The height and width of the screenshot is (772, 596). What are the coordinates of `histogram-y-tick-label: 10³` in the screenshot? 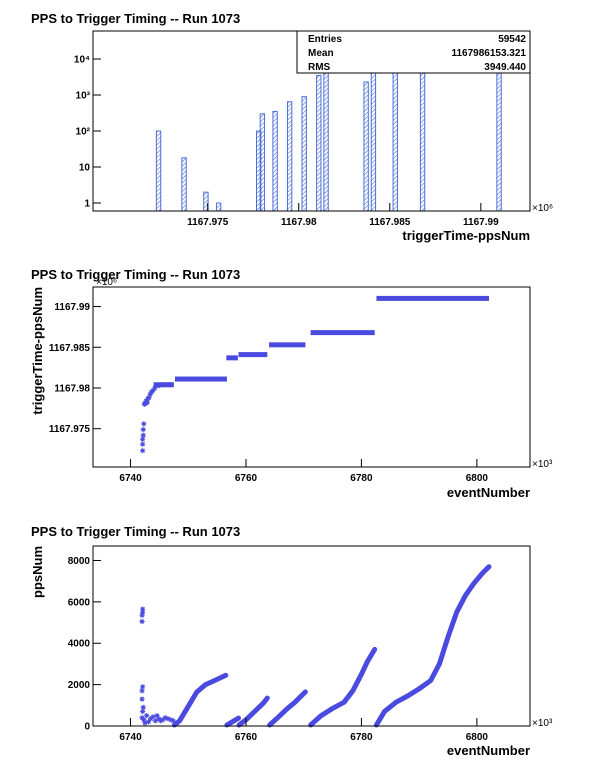 It's located at (83, 96).